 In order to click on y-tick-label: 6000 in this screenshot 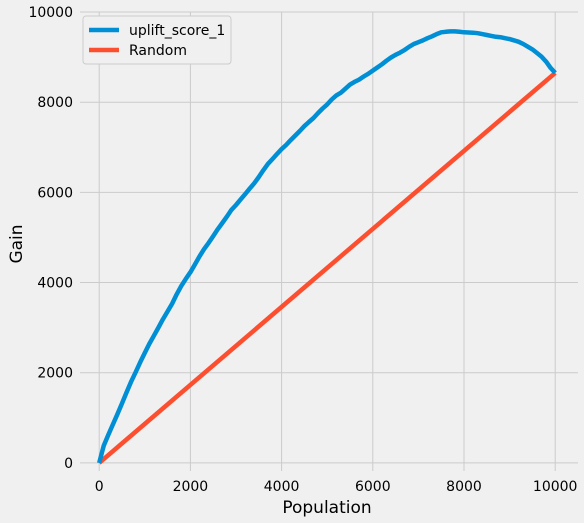, I will do `click(55, 193)`.